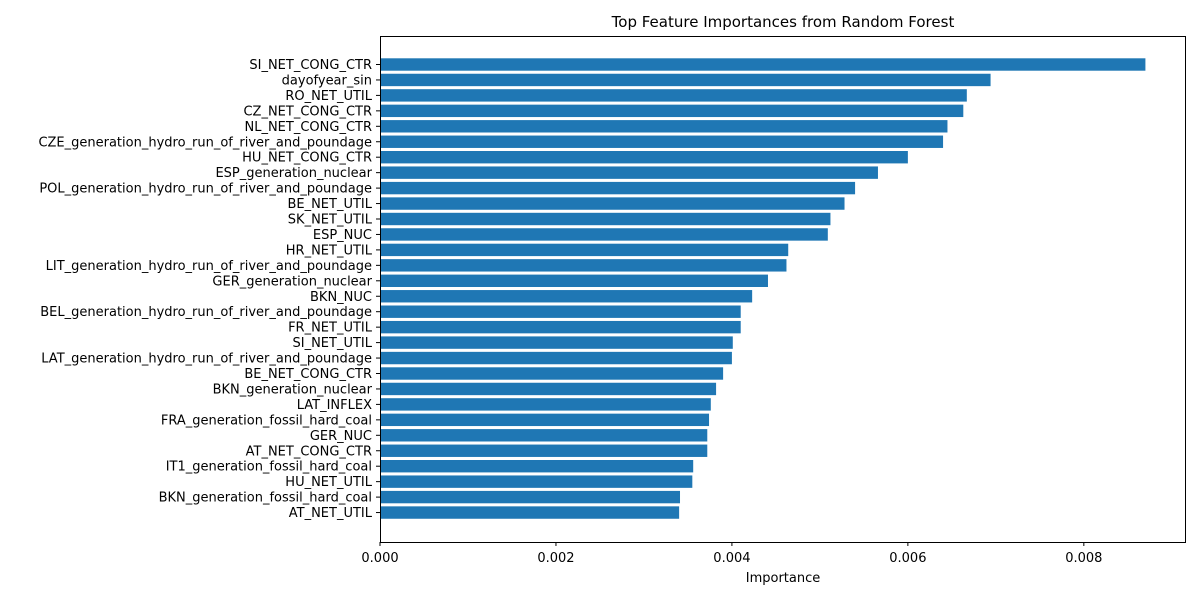 This screenshot has height=600, width=1200. Describe the element at coordinates (333, 343) in the screenshot. I see `y-tick-label: SI_NET_UTIL` at that location.